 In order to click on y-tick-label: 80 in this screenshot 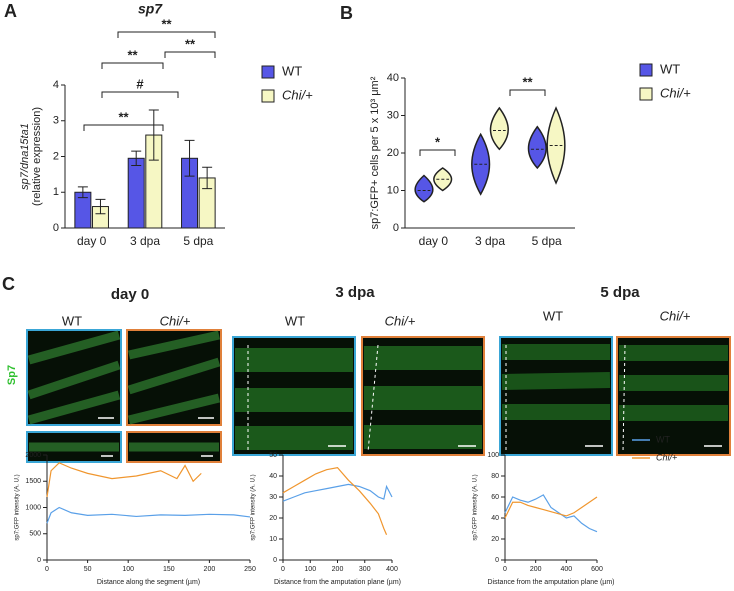, I will do `click(495, 476)`.